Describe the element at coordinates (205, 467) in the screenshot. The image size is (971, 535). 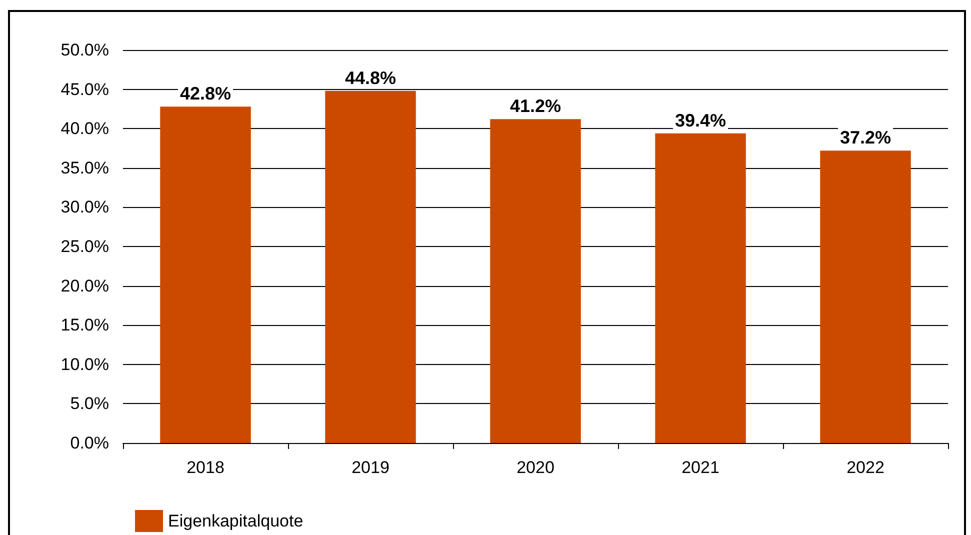
I see `x-tick-label: 2018` at that location.